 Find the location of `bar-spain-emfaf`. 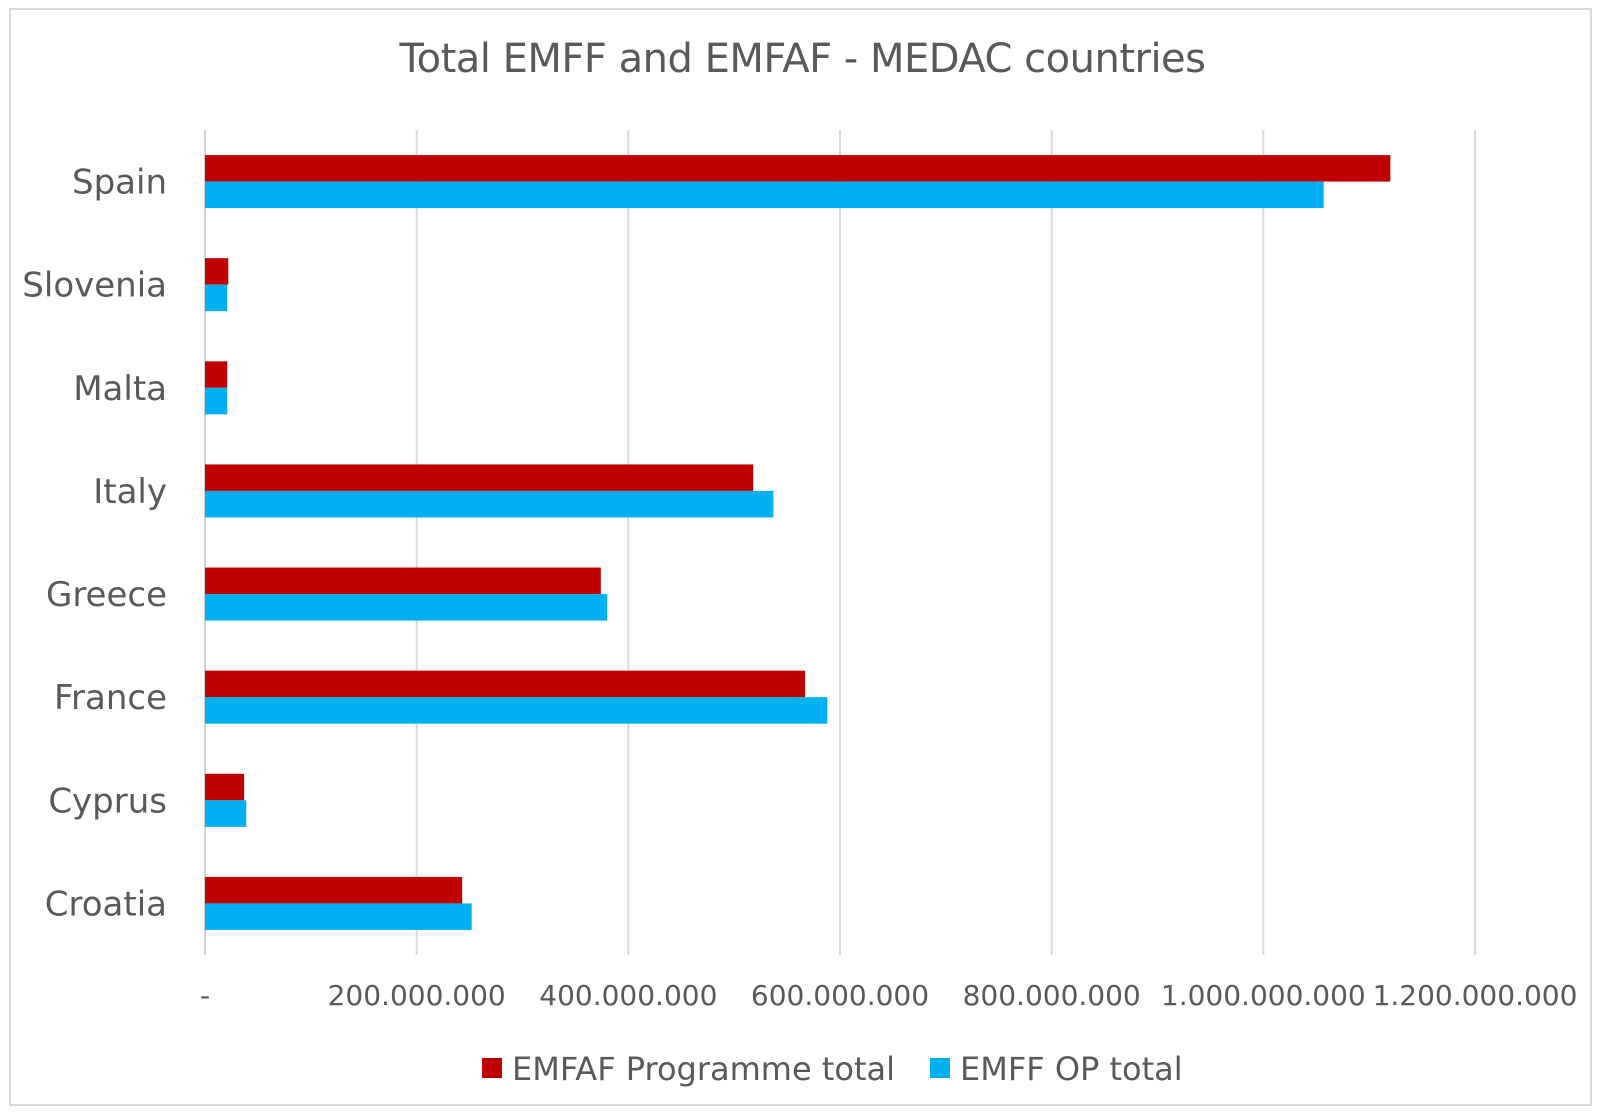

bar-spain-emfaf is located at coordinates (798, 168).